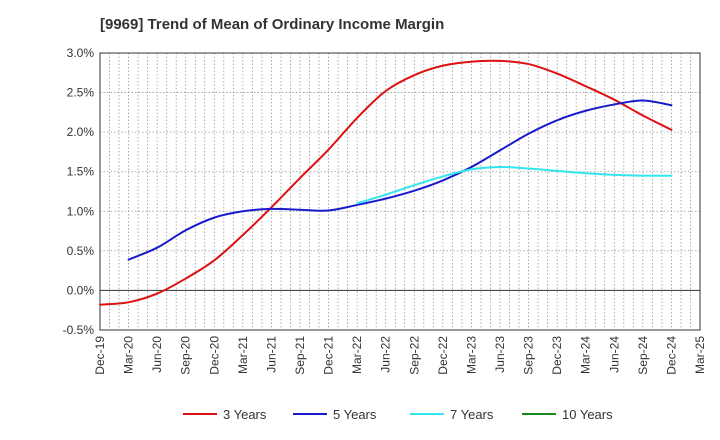  I want to click on legend-label: 5 Years, so click(355, 414).